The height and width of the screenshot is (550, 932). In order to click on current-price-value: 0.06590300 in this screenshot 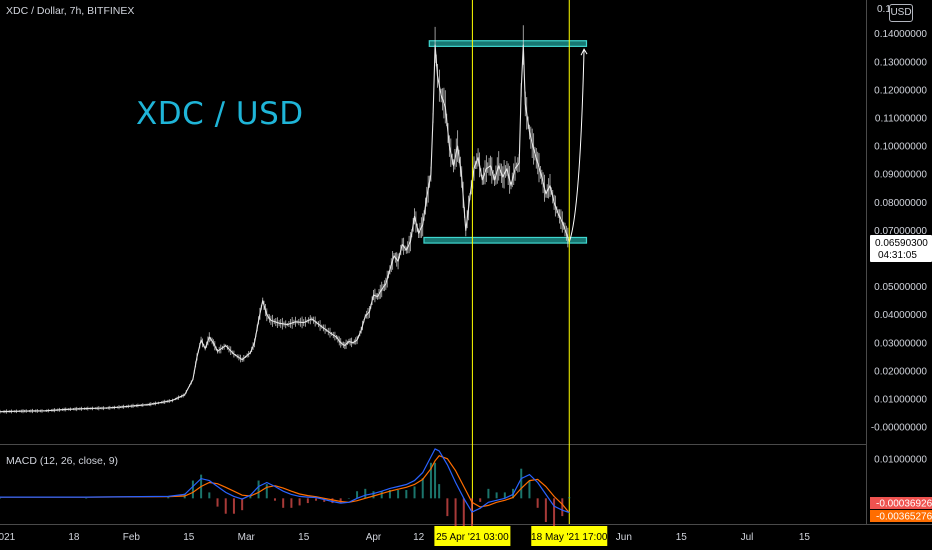, I will do `click(901, 243)`.